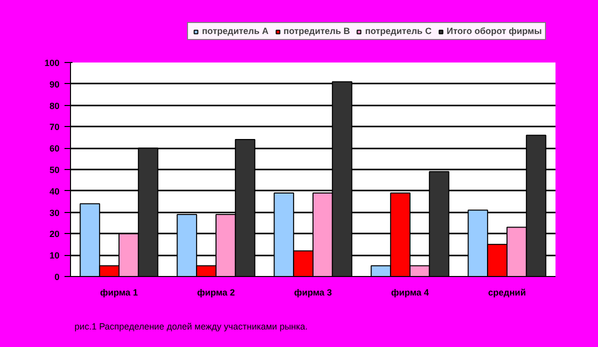 The width and height of the screenshot is (598, 347). What do you see at coordinates (54, 255) in the screenshot?
I see `y-tick-label: 10` at bounding box center [54, 255].